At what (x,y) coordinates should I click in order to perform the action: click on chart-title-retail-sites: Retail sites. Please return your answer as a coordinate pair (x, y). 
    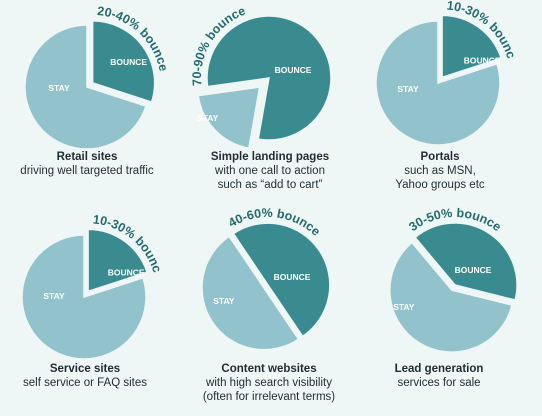
    Looking at the image, I should click on (87, 157).